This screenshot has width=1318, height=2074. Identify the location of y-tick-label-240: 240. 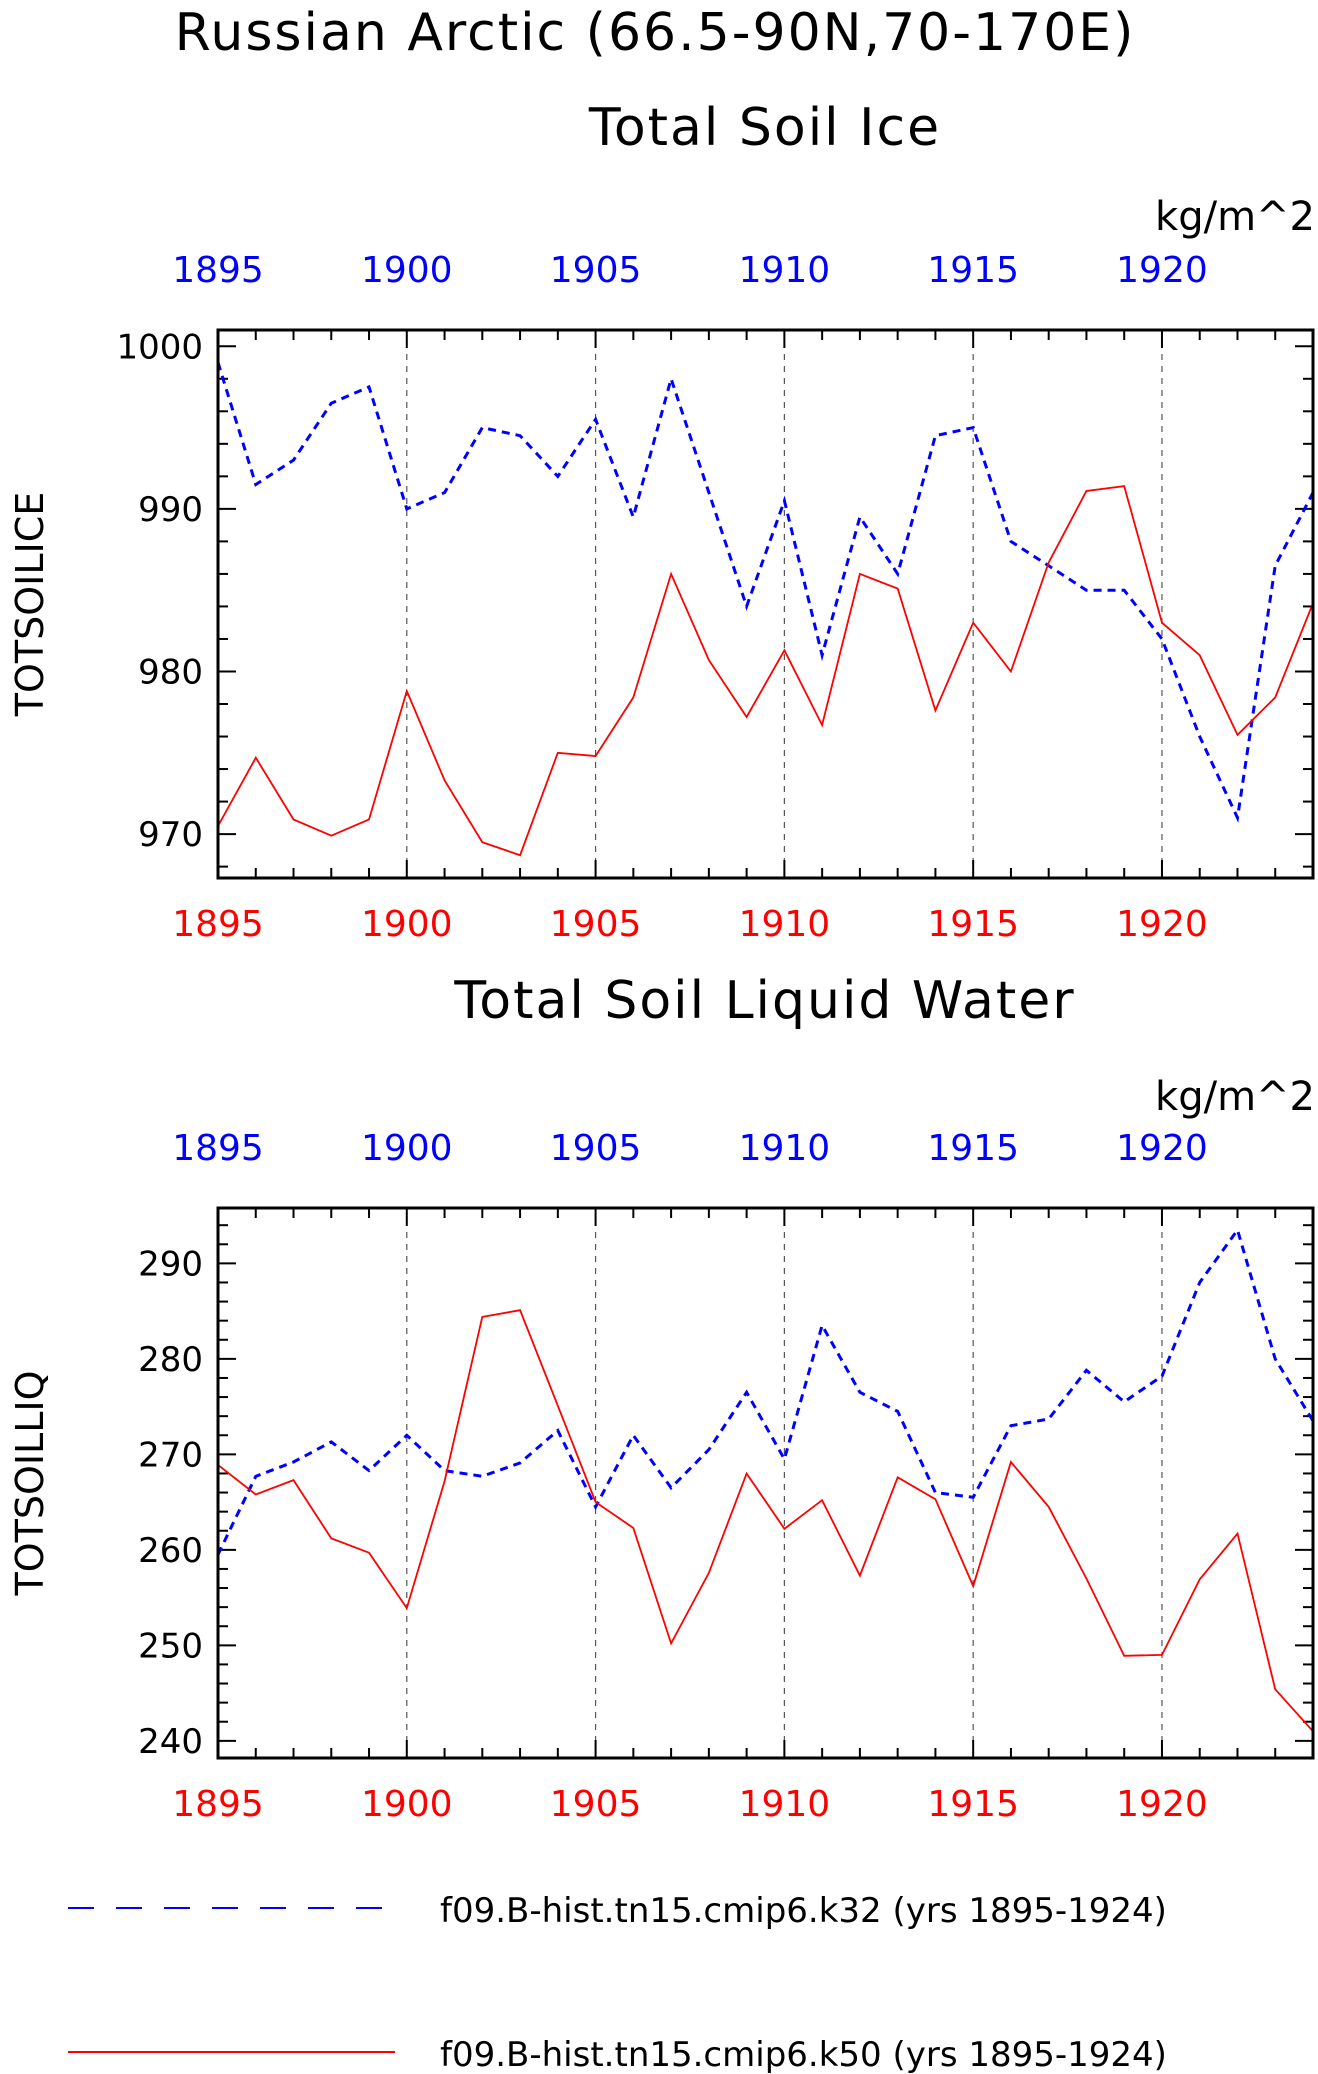
(170, 1742).